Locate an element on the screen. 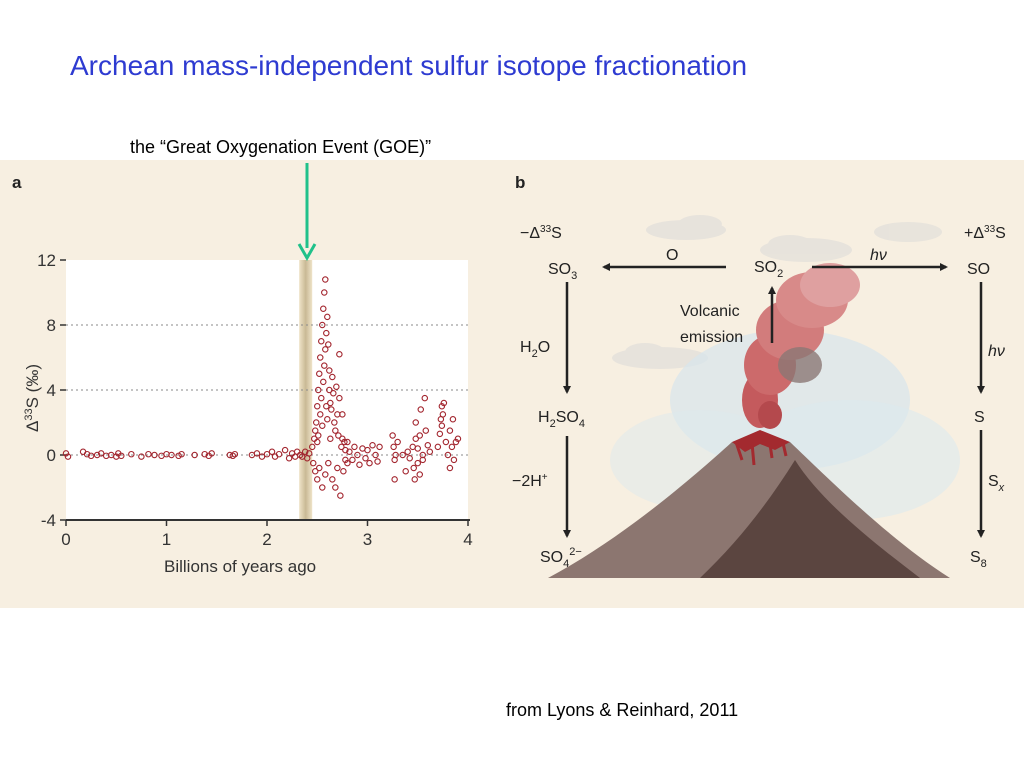  so2-label: SO2 is located at coordinates (768, 269).